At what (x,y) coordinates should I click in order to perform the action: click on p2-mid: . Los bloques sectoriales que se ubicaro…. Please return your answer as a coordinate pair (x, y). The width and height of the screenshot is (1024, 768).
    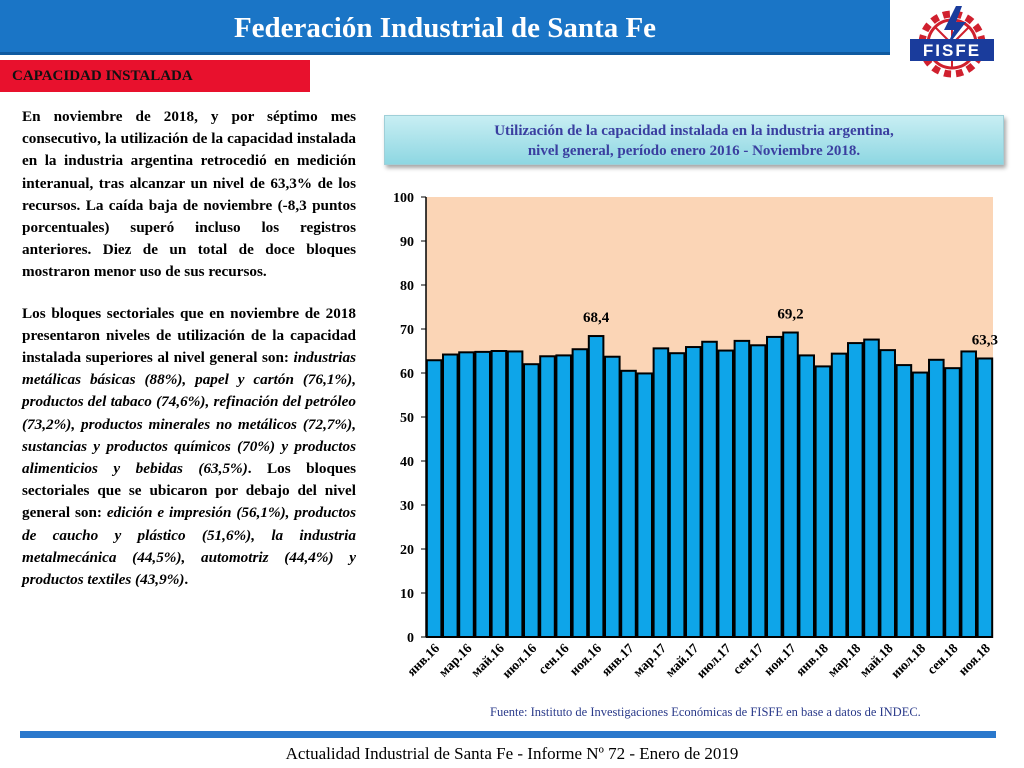
    Looking at the image, I should click on (189, 491).